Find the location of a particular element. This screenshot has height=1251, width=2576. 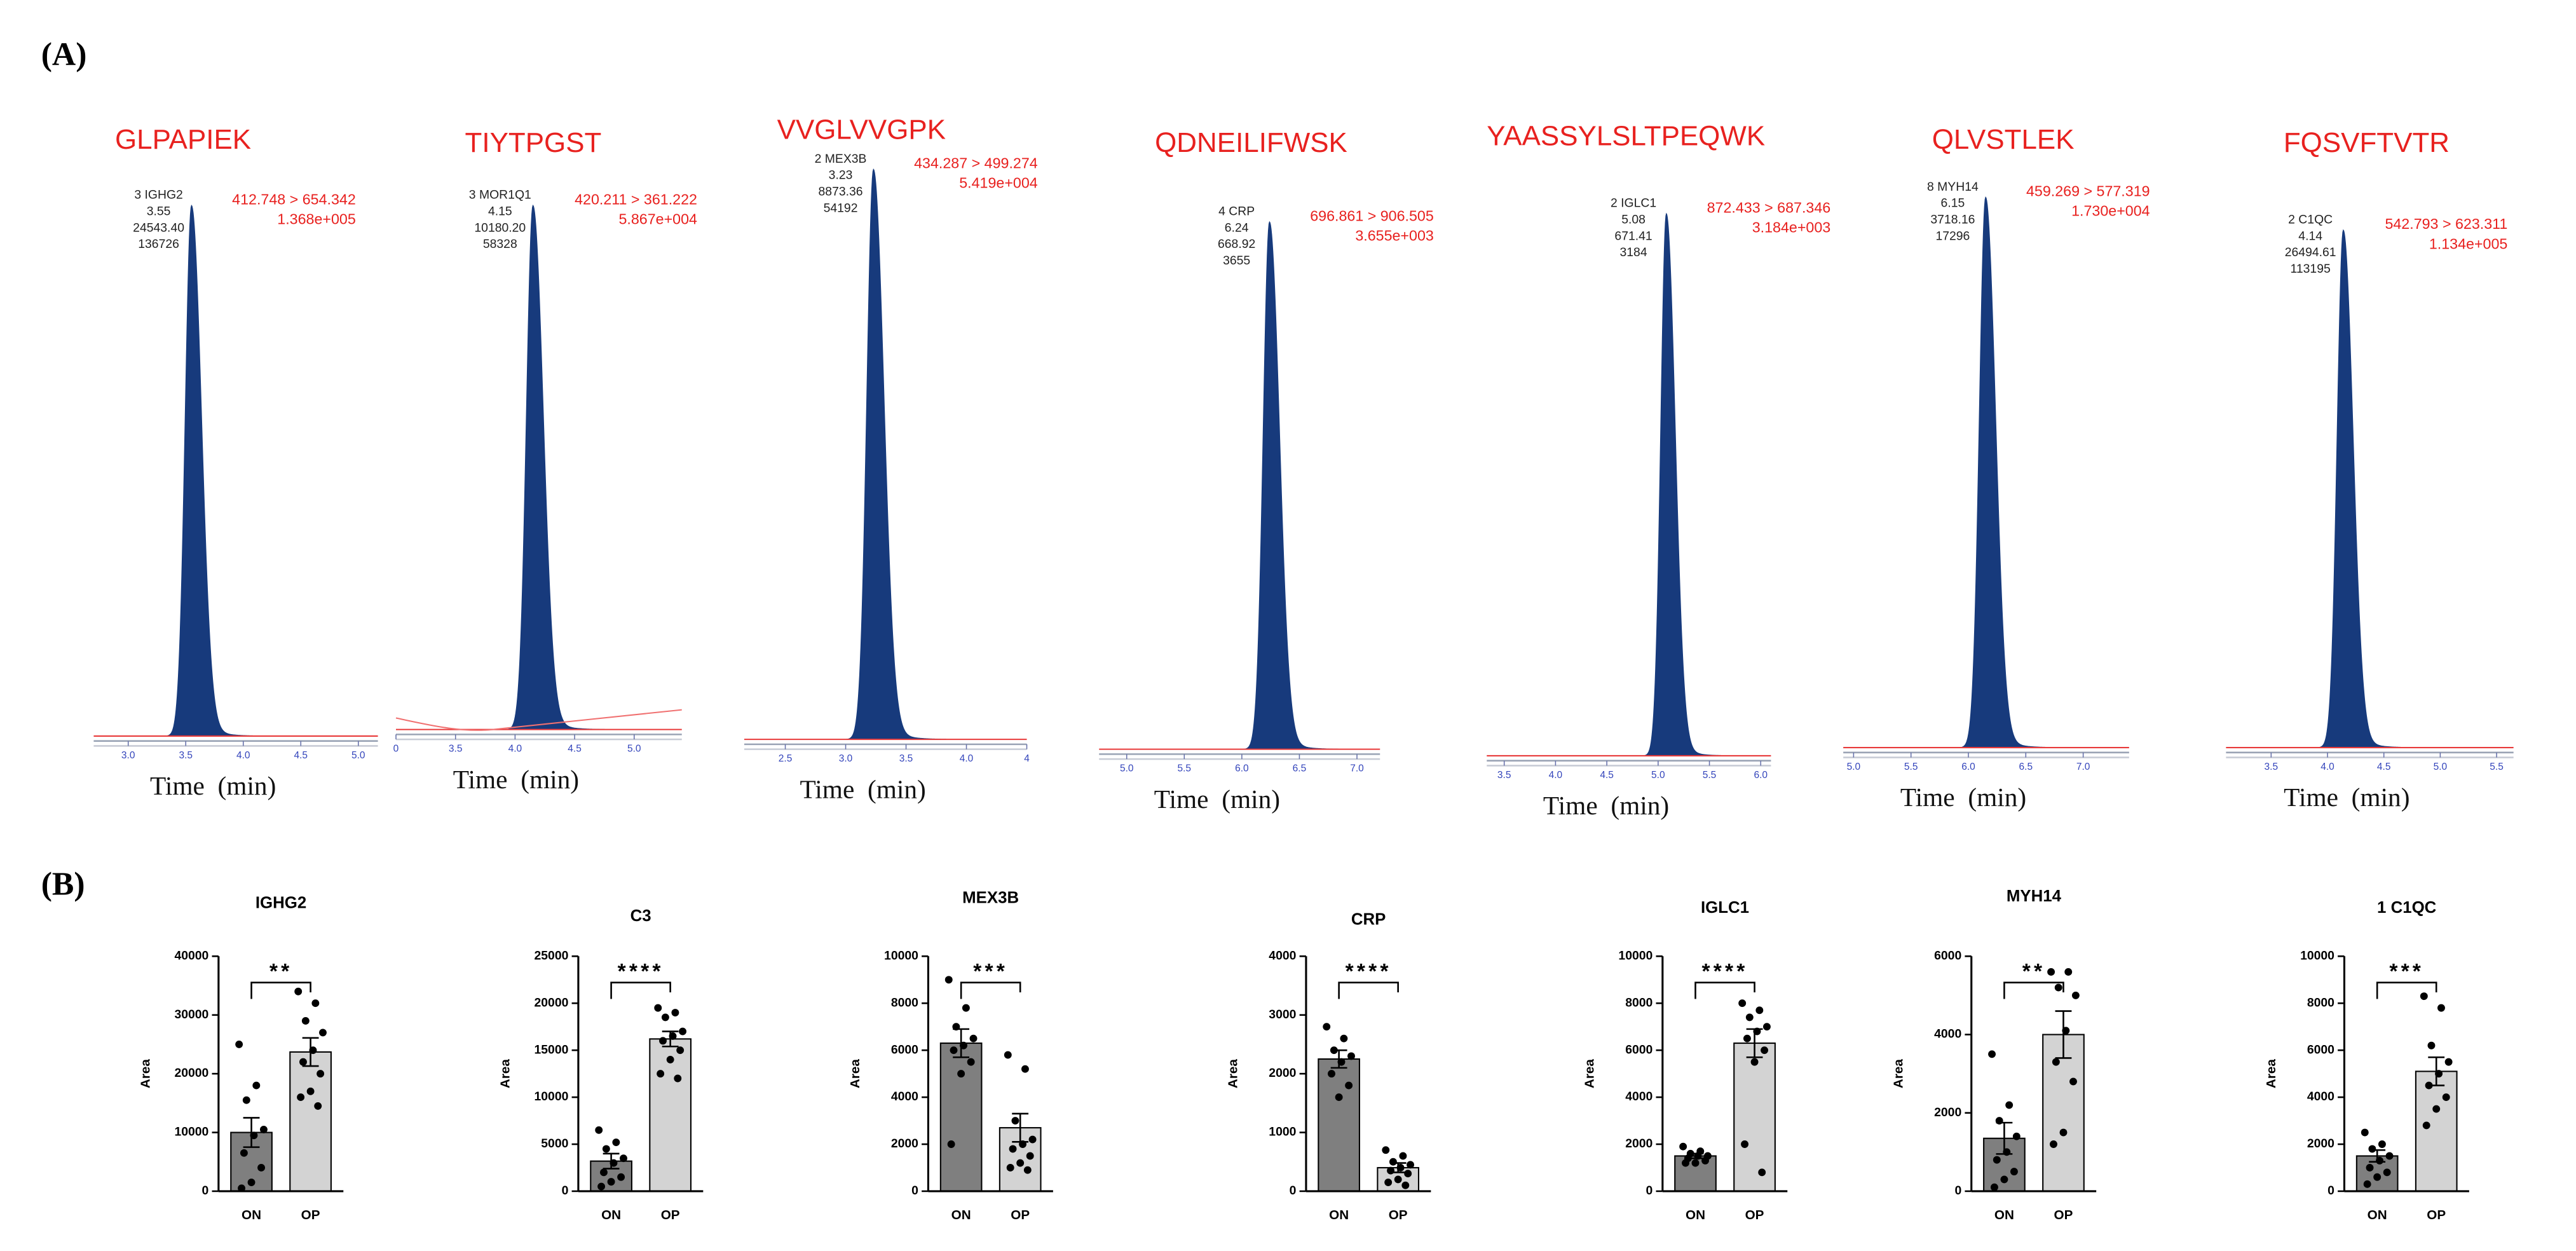

x-tick-label: 4.5 is located at coordinates (2384, 767).